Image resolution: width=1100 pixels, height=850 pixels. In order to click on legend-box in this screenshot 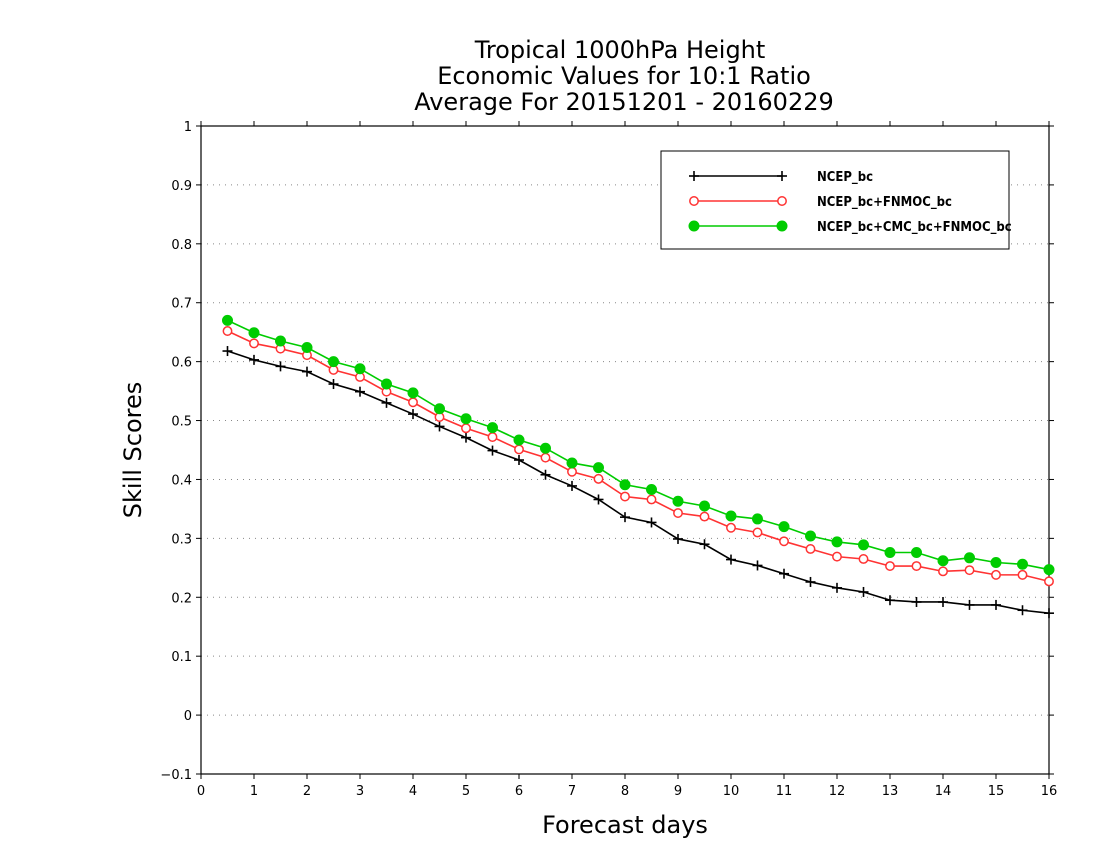, I will do `click(835, 200)`.